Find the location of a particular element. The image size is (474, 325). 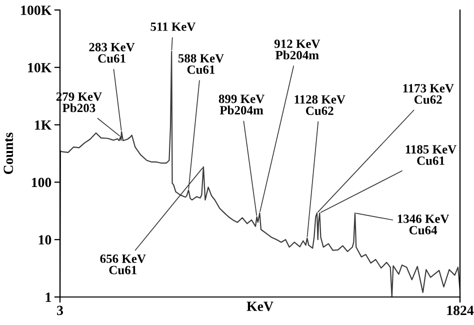

y-tick-label: 10 is located at coordinates (45, 240).